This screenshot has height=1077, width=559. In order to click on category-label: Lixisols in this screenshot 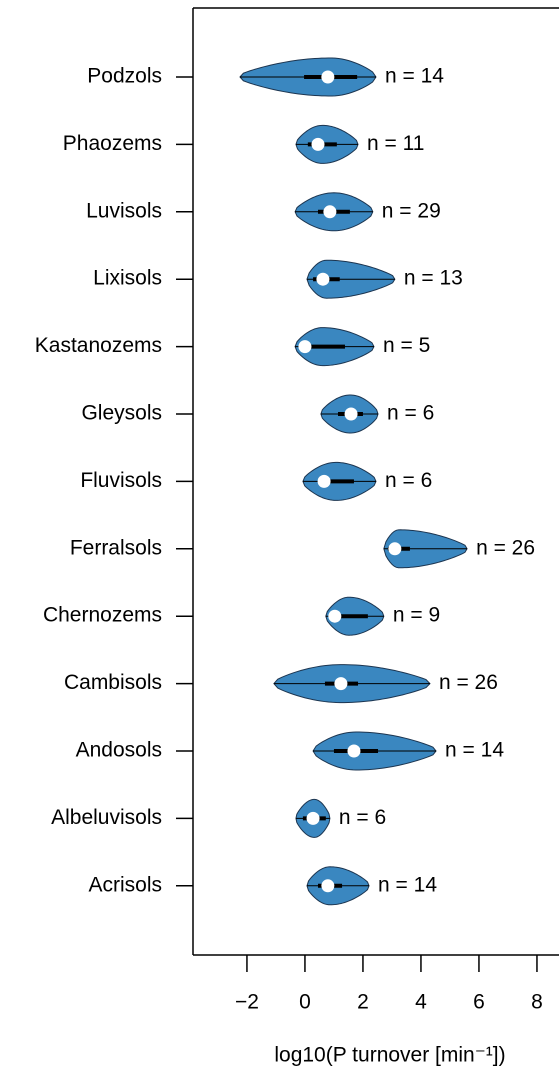, I will do `click(127, 278)`.